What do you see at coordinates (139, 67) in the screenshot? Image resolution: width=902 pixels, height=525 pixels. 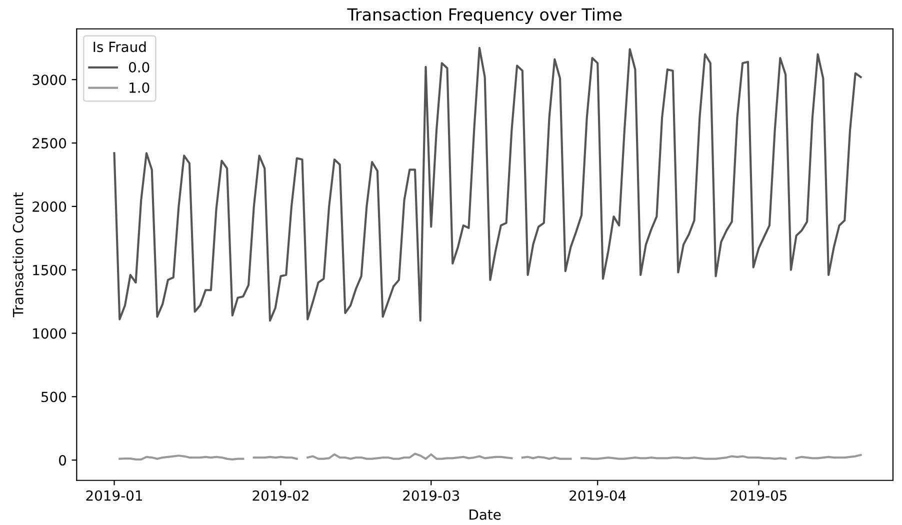 I see `legend-label: 0.0` at bounding box center [139, 67].